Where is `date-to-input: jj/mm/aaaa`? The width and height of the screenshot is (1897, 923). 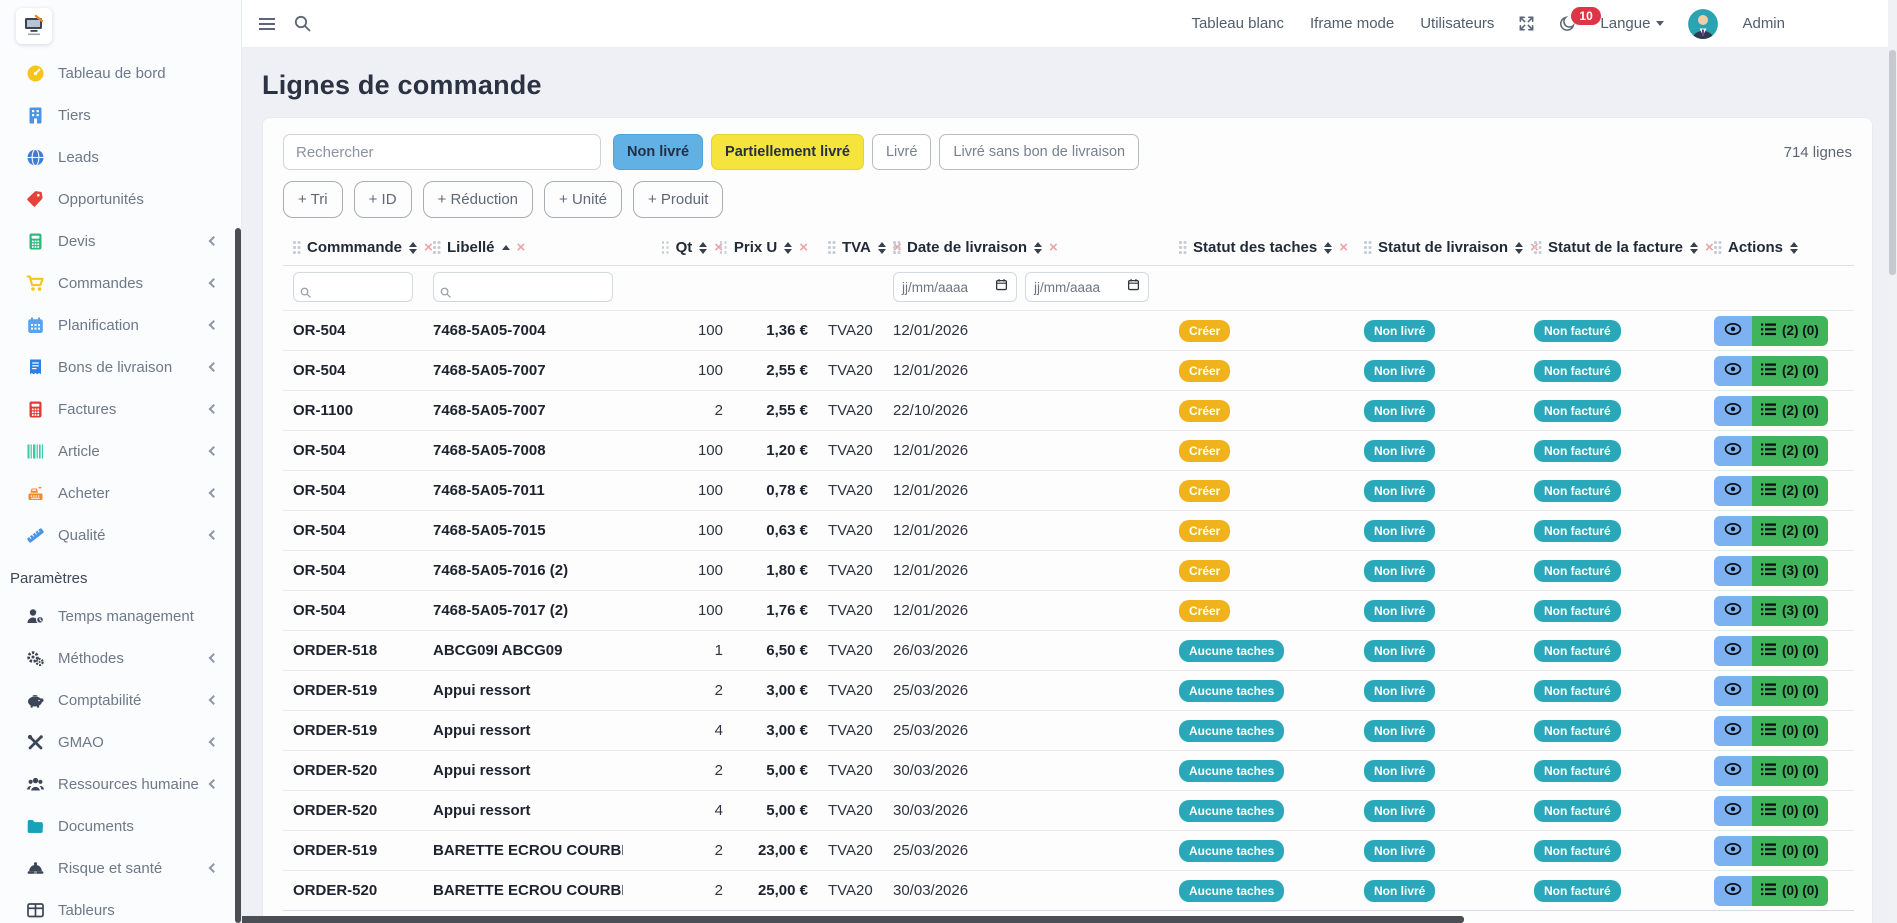 date-to-input: jj/mm/aaaa is located at coordinates (1087, 287).